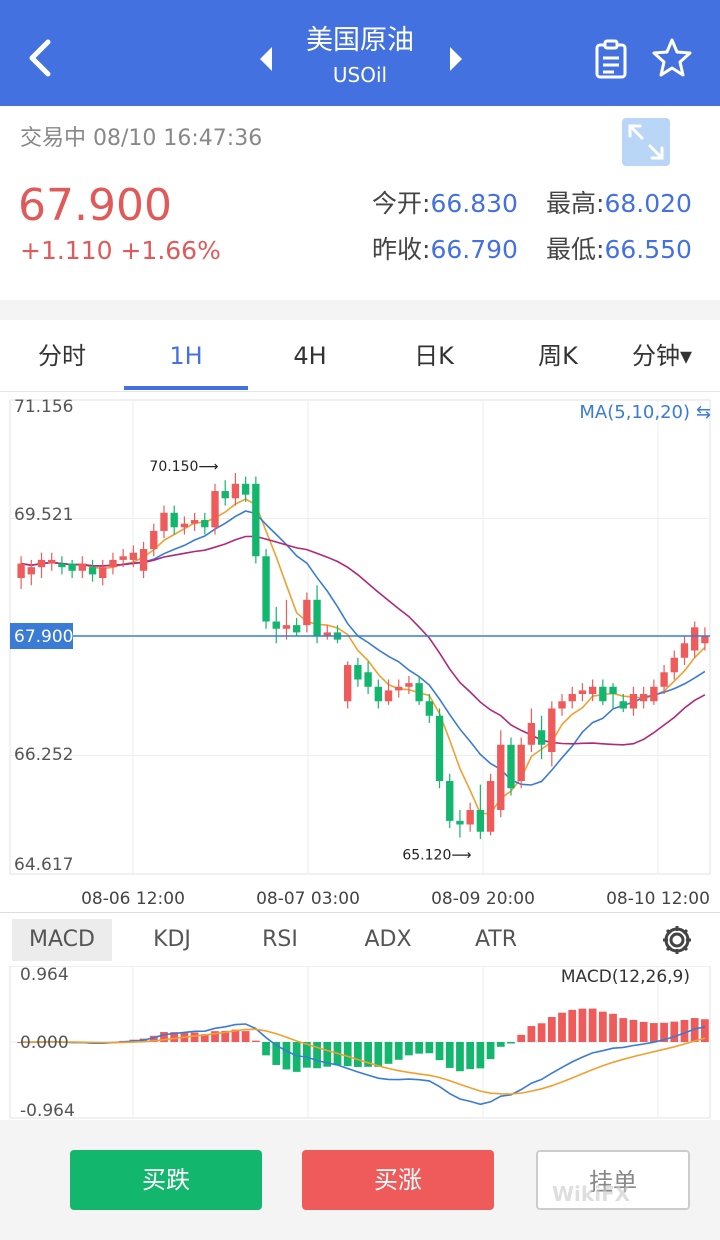 The image size is (720, 1240). What do you see at coordinates (648, 249) in the screenshot?
I see `low-value: 66.550` at bounding box center [648, 249].